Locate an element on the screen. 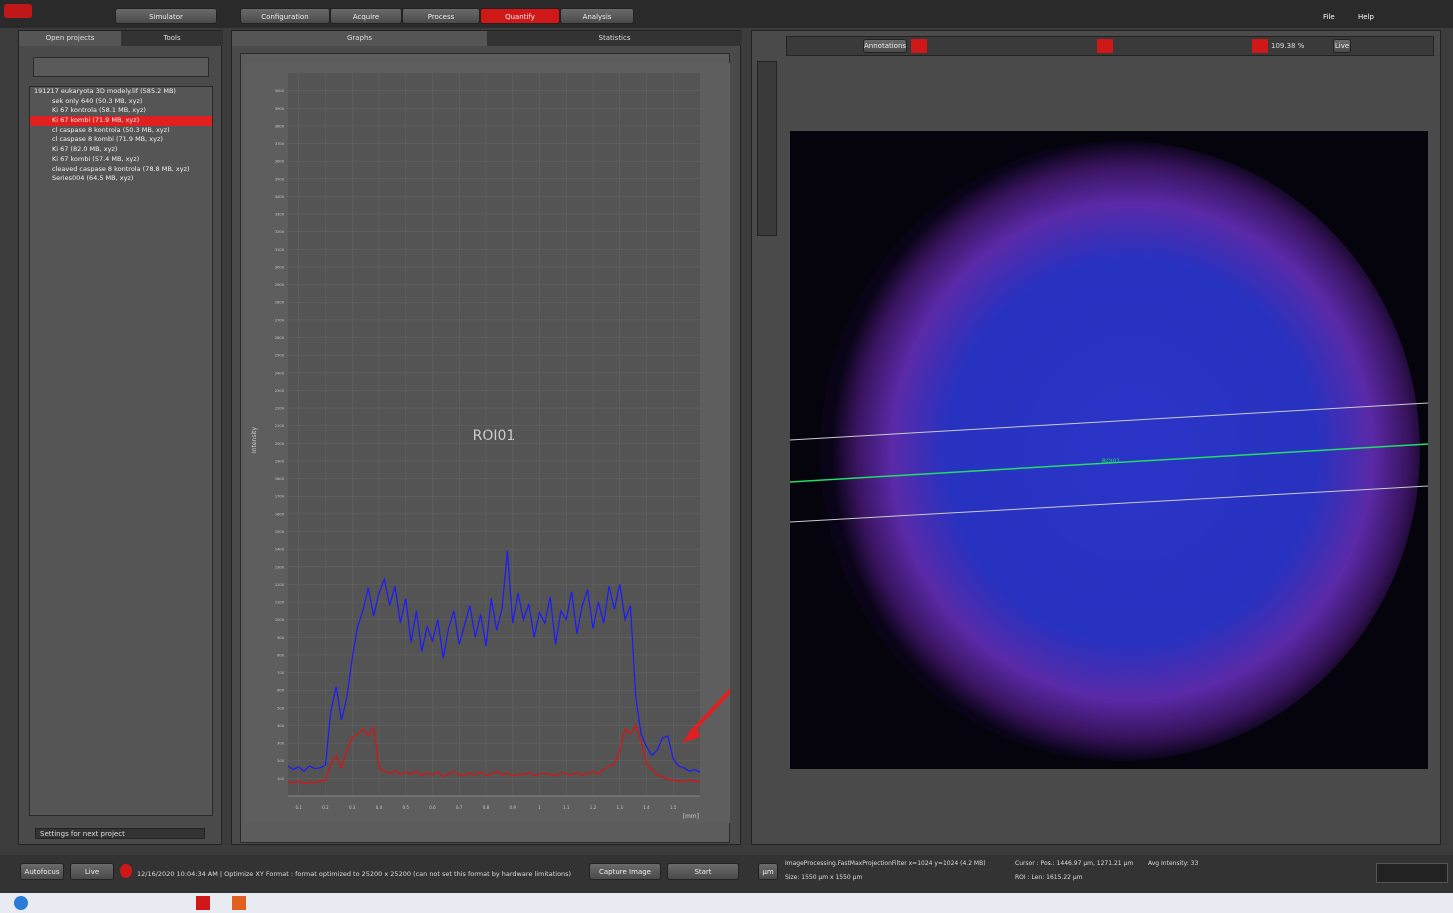 This screenshot has width=1453, height=913. unit-button: µm is located at coordinates (768, 871).